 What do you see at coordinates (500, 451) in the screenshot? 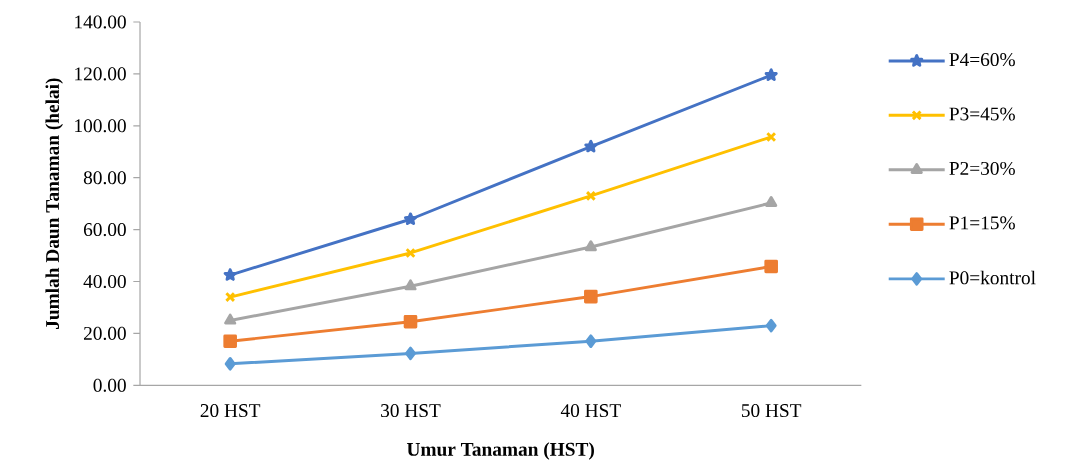
I see `x-axis-title: Umur Tanaman (HST)` at bounding box center [500, 451].